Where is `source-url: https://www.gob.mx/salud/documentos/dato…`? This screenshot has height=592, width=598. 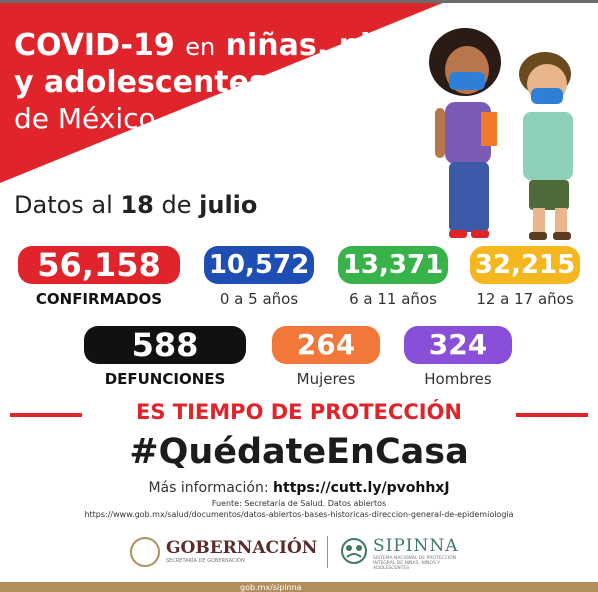 source-url: https://www.gob.mx/salud/documentos/dato… is located at coordinates (299, 514).